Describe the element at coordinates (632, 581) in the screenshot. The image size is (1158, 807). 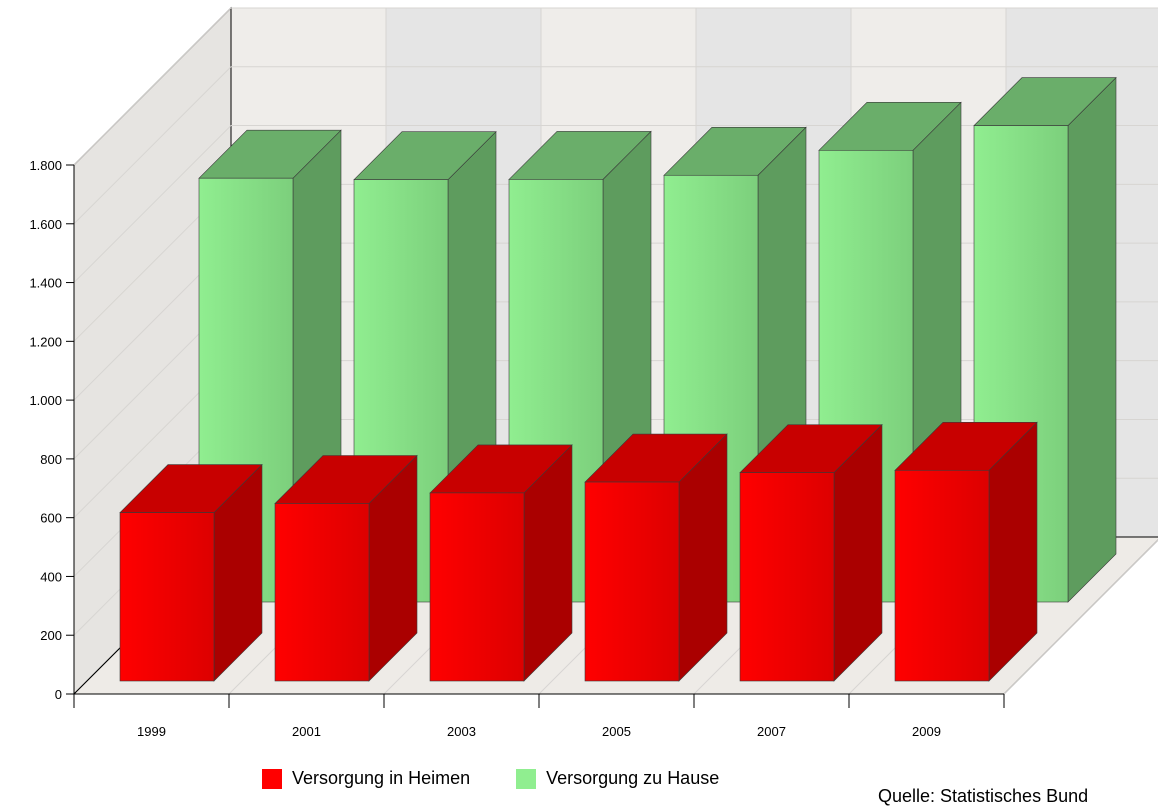
I see `bar-heimen-2005-front` at that location.